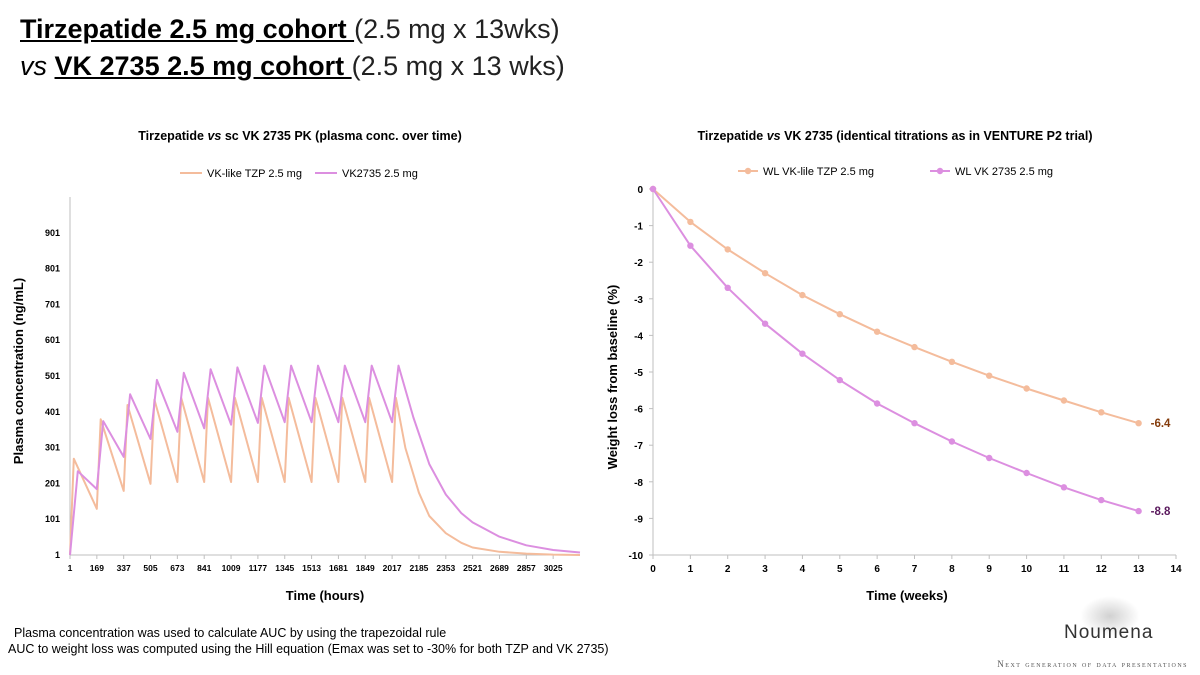  Describe the element at coordinates (365, 568) in the screenshot. I see `pk-x-tick-11: 1849` at that location.